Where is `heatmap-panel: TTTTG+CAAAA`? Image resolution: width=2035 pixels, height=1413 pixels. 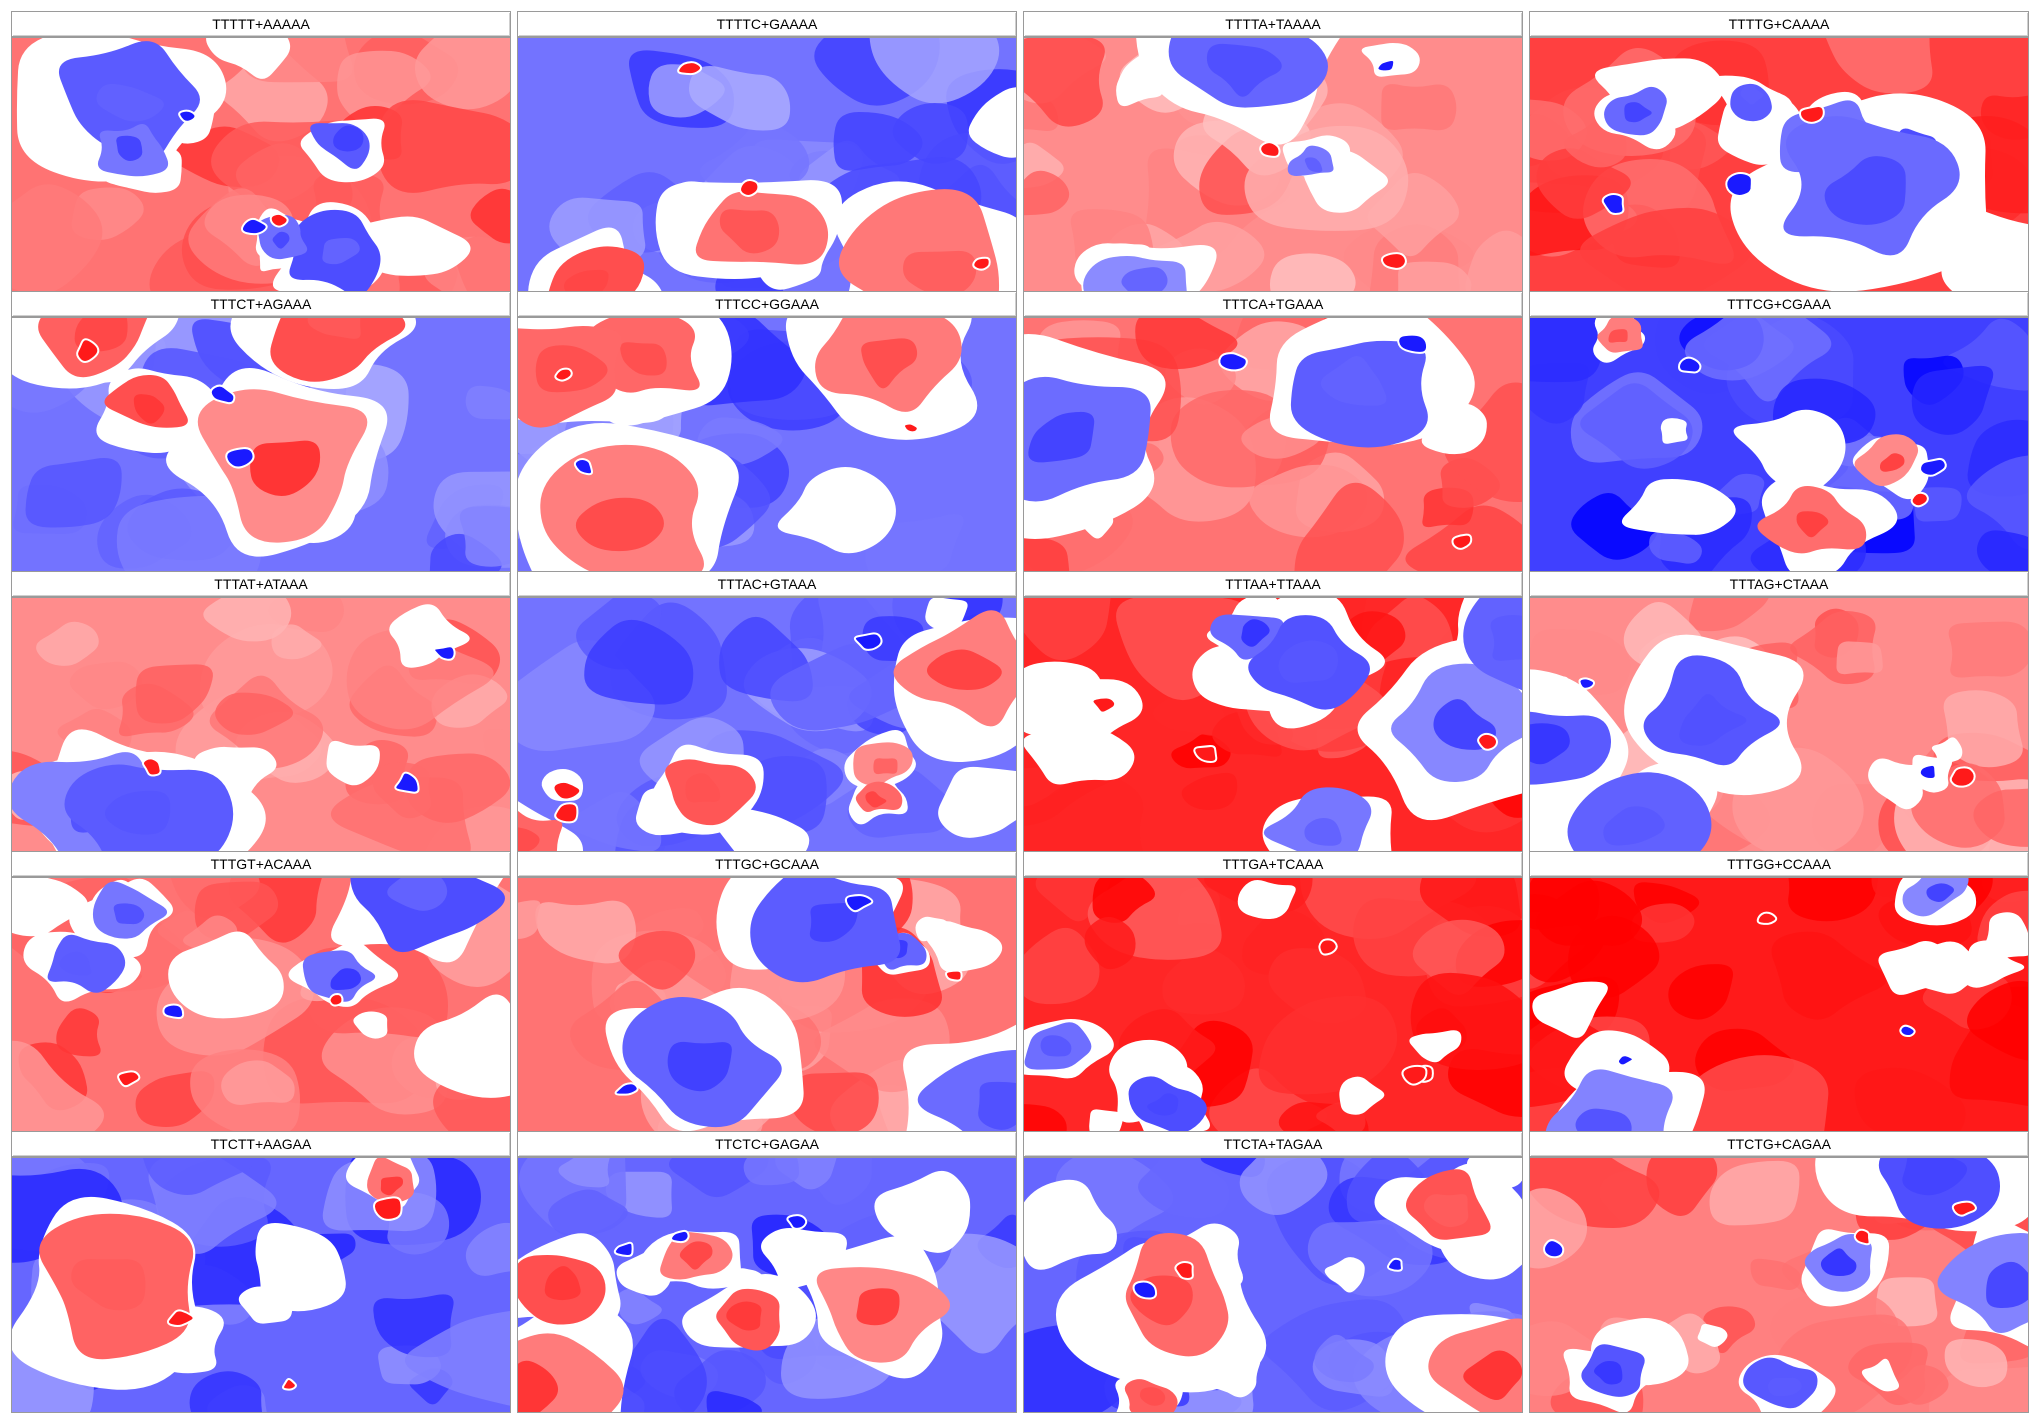
heatmap-panel: TTTTG+CAAAA is located at coordinates (1780, 152).